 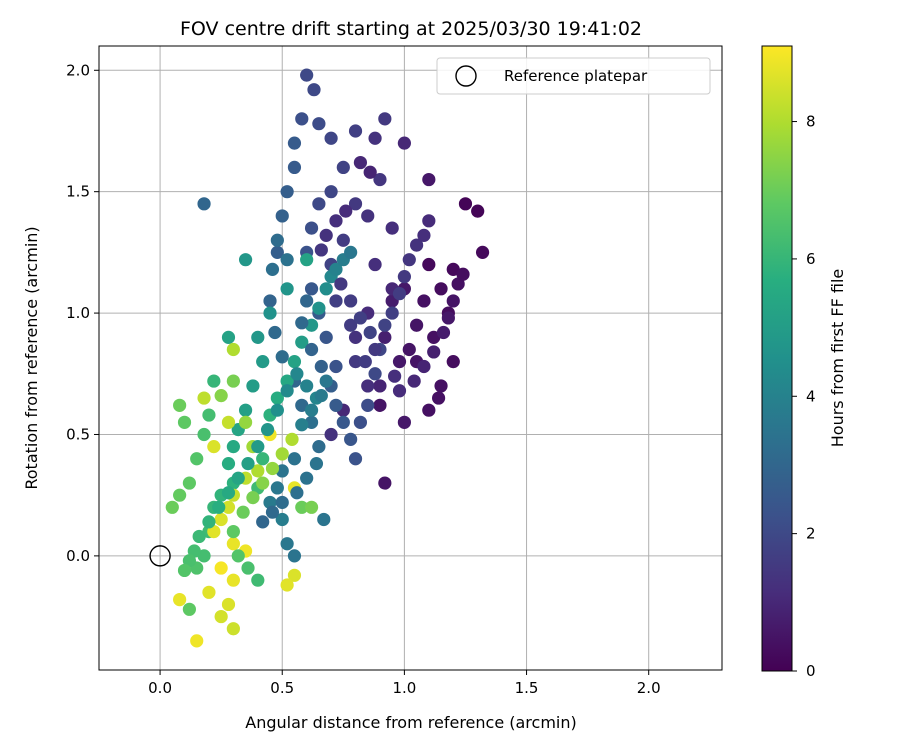 I want to click on colorbar-tick-label: 6, so click(x=811, y=259).